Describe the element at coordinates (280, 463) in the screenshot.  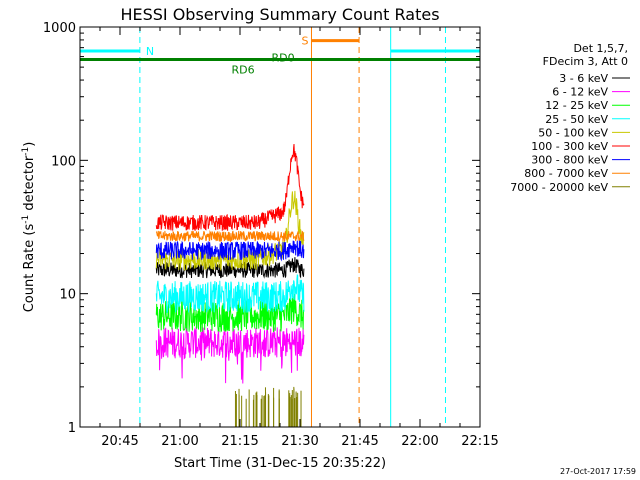
I see `x-axis-title: Start Time (31-Dec-15 20:35:22)` at that location.